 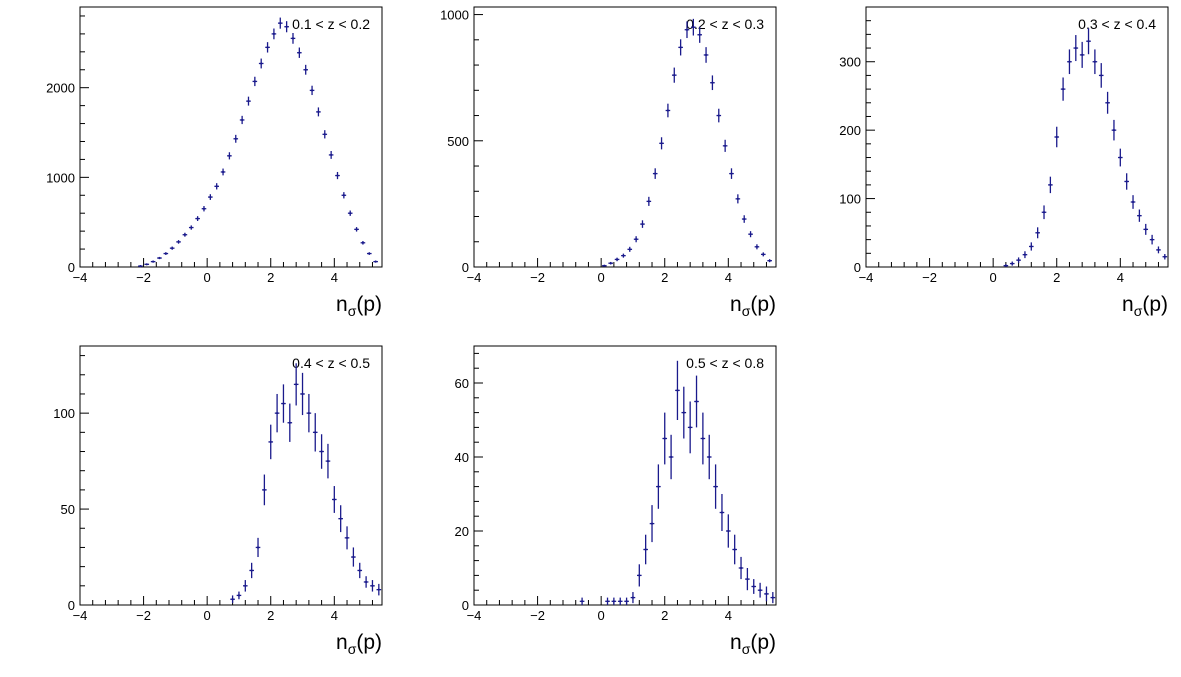 I want to click on y-tick-label: 1000, so click(x=60, y=177).